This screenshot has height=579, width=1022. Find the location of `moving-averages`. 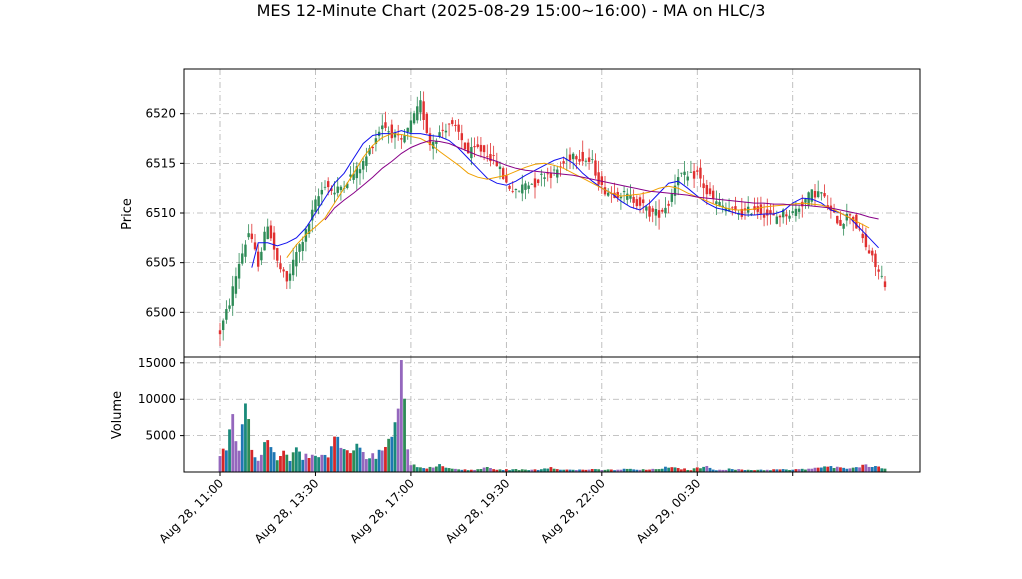

moving-averages is located at coordinates (565, 199).